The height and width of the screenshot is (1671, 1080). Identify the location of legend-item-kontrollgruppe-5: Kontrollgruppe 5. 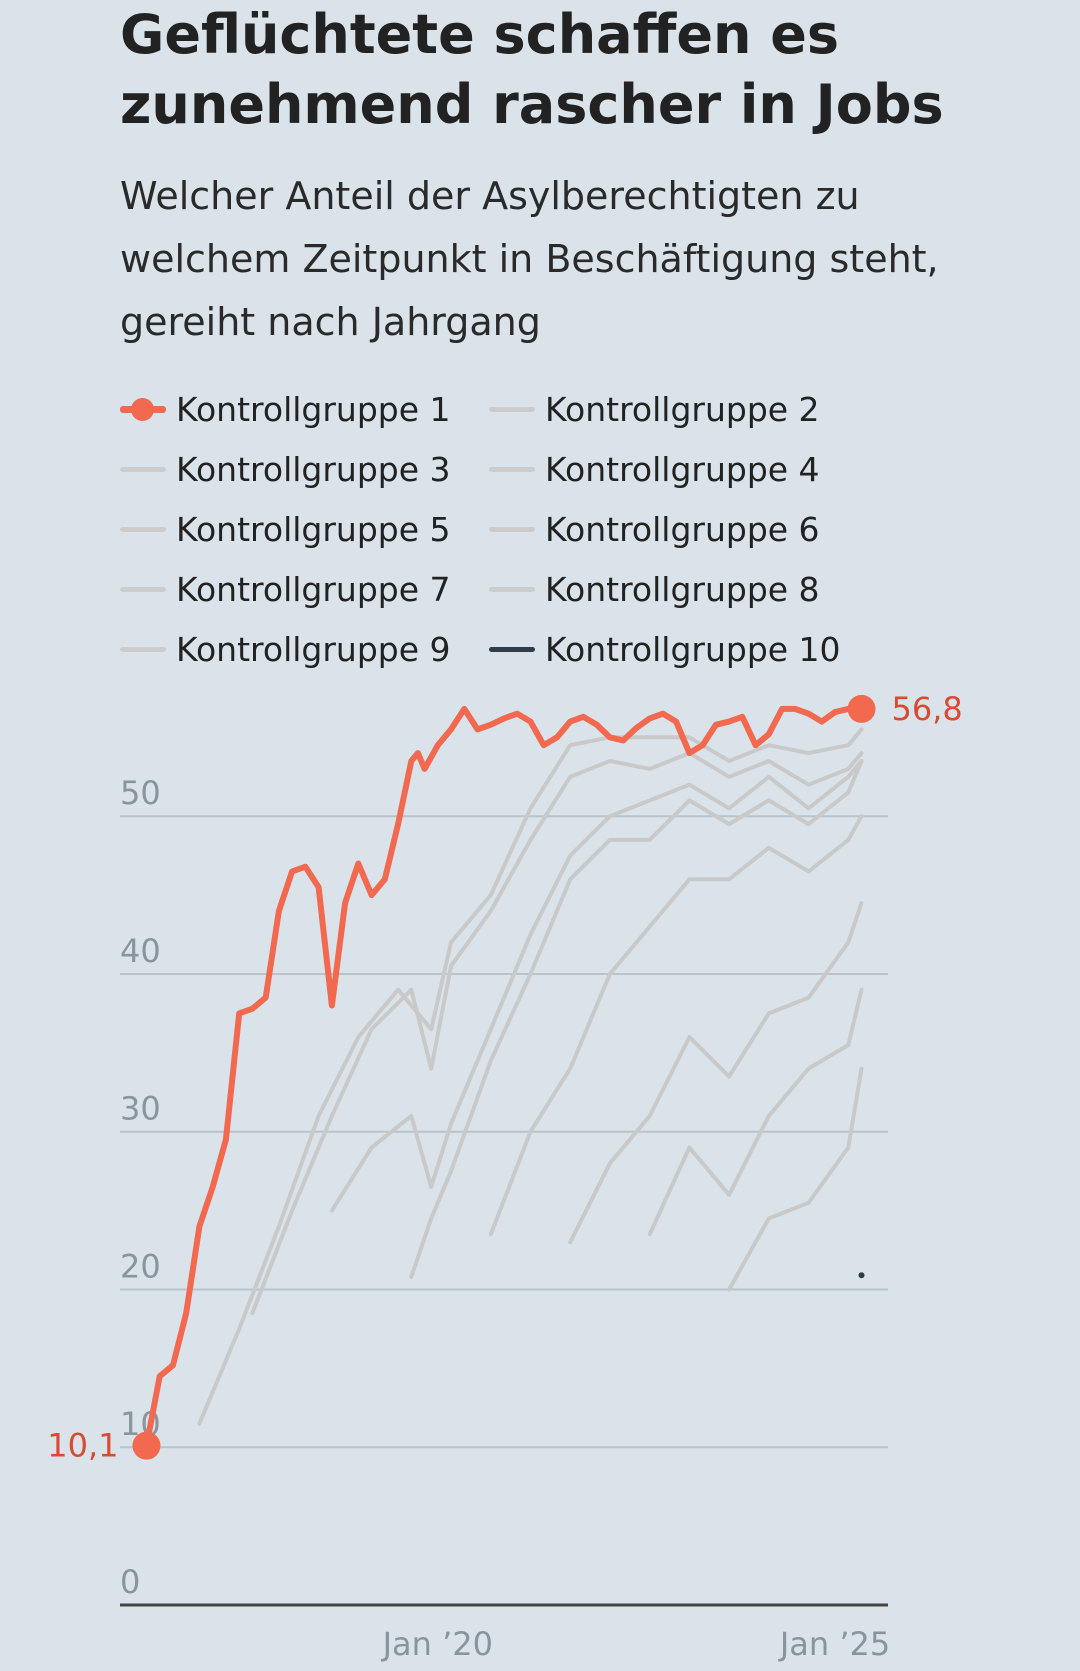
(285, 529).